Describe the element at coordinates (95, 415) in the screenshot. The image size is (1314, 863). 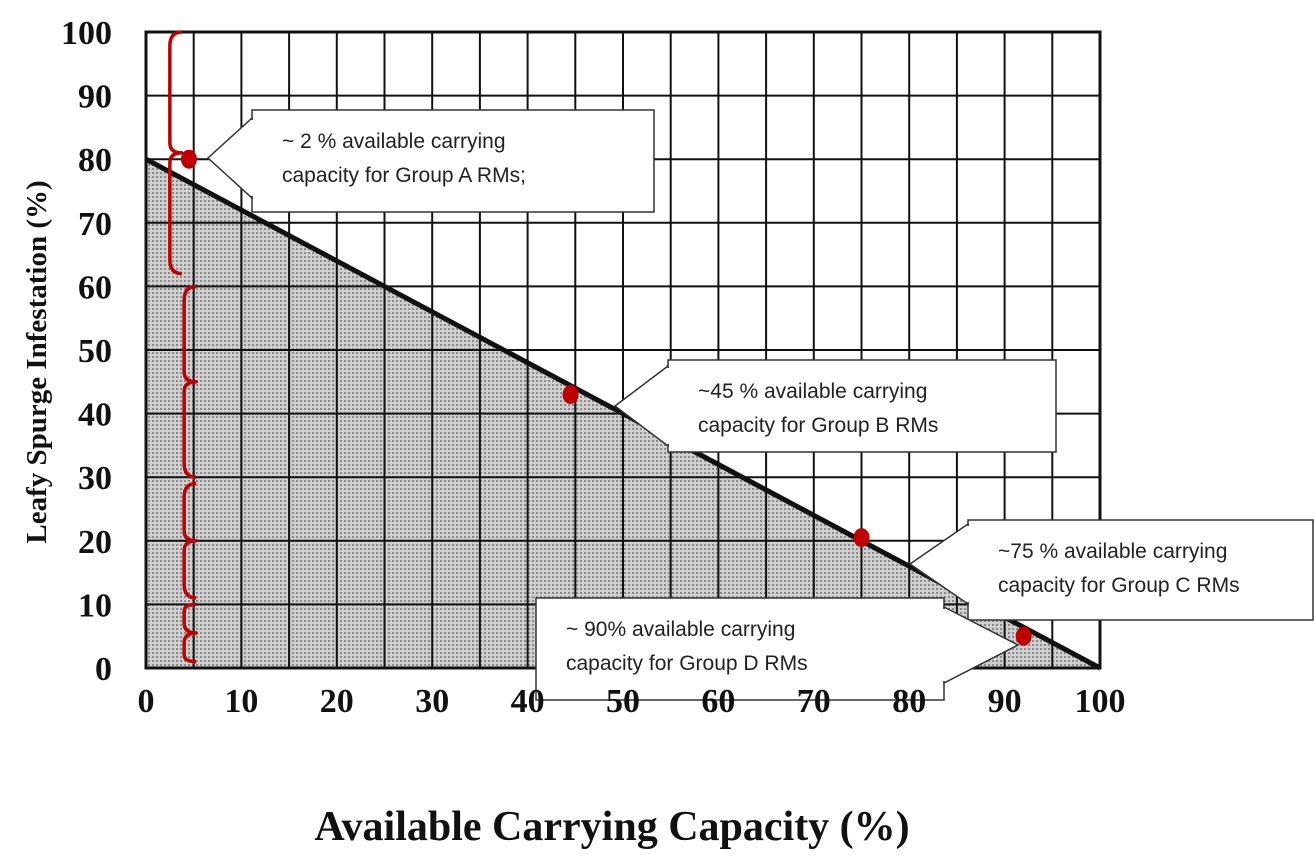
I see `y-tick-label: 40` at that location.